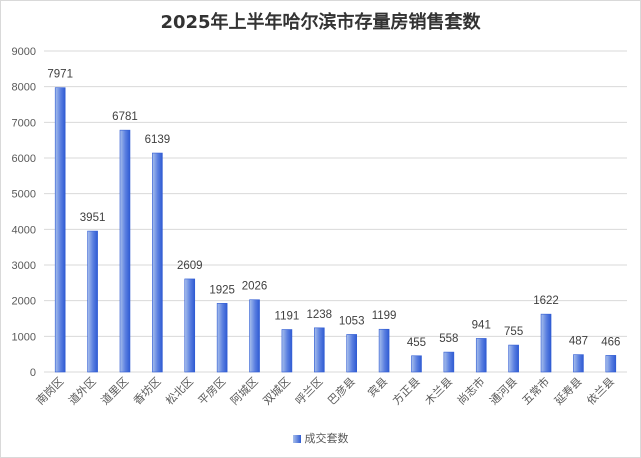  What do you see at coordinates (212, 391) in the screenshot?
I see `x-tick-label: 平房区` at bounding box center [212, 391].